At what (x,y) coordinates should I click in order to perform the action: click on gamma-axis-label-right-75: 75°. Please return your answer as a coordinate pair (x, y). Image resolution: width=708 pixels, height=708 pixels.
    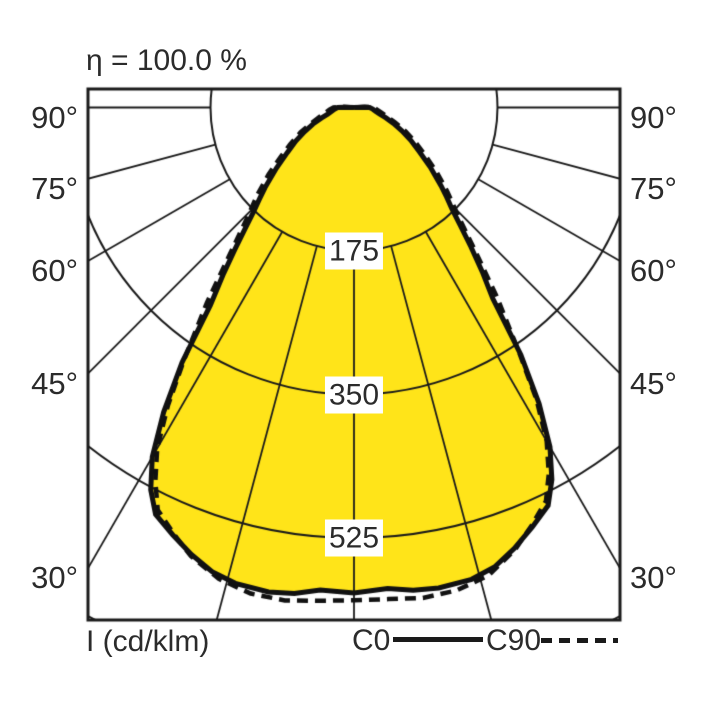
    Looking at the image, I should click on (653, 188).